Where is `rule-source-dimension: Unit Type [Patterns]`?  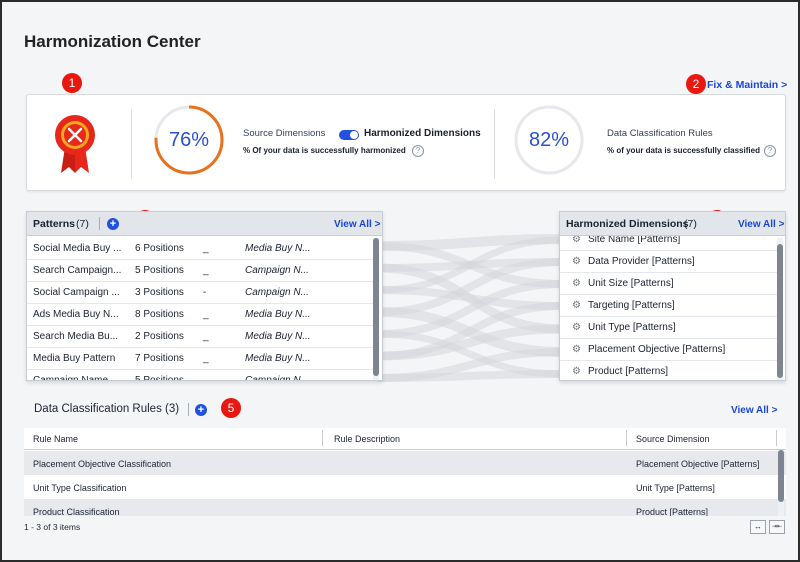 rule-source-dimension: Unit Type [Patterns] is located at coordinates (675, 488).